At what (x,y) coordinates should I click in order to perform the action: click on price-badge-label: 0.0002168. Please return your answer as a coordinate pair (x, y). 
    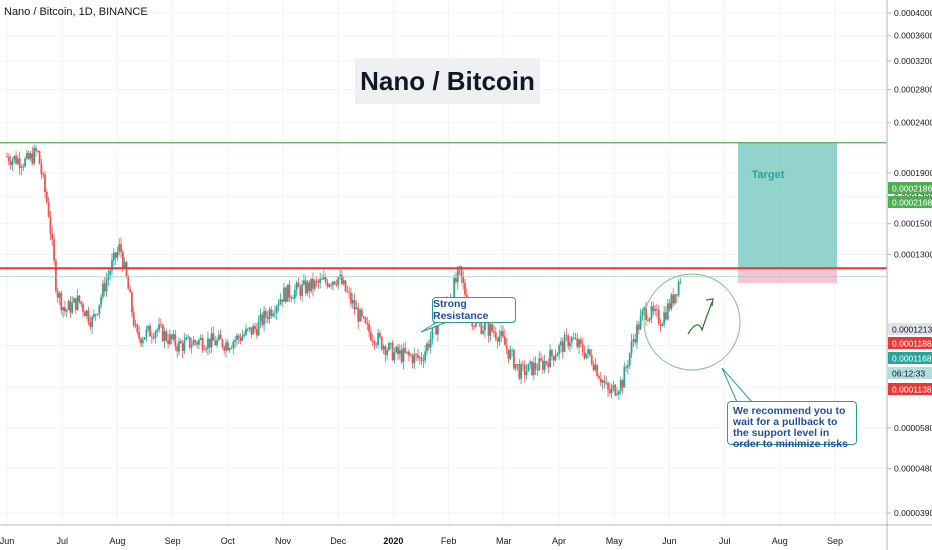
    Looking at the image, I should click on (912, 203).